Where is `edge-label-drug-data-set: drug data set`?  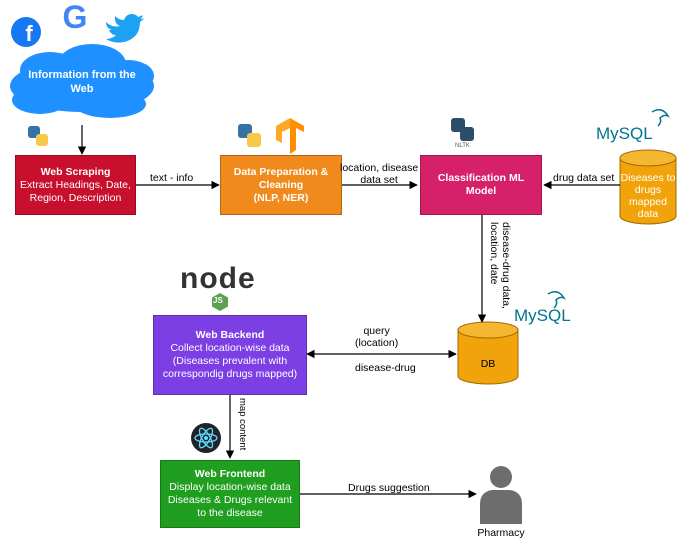
edge-label-drug-data-set: drug data set is located at coordinates (584, 178).